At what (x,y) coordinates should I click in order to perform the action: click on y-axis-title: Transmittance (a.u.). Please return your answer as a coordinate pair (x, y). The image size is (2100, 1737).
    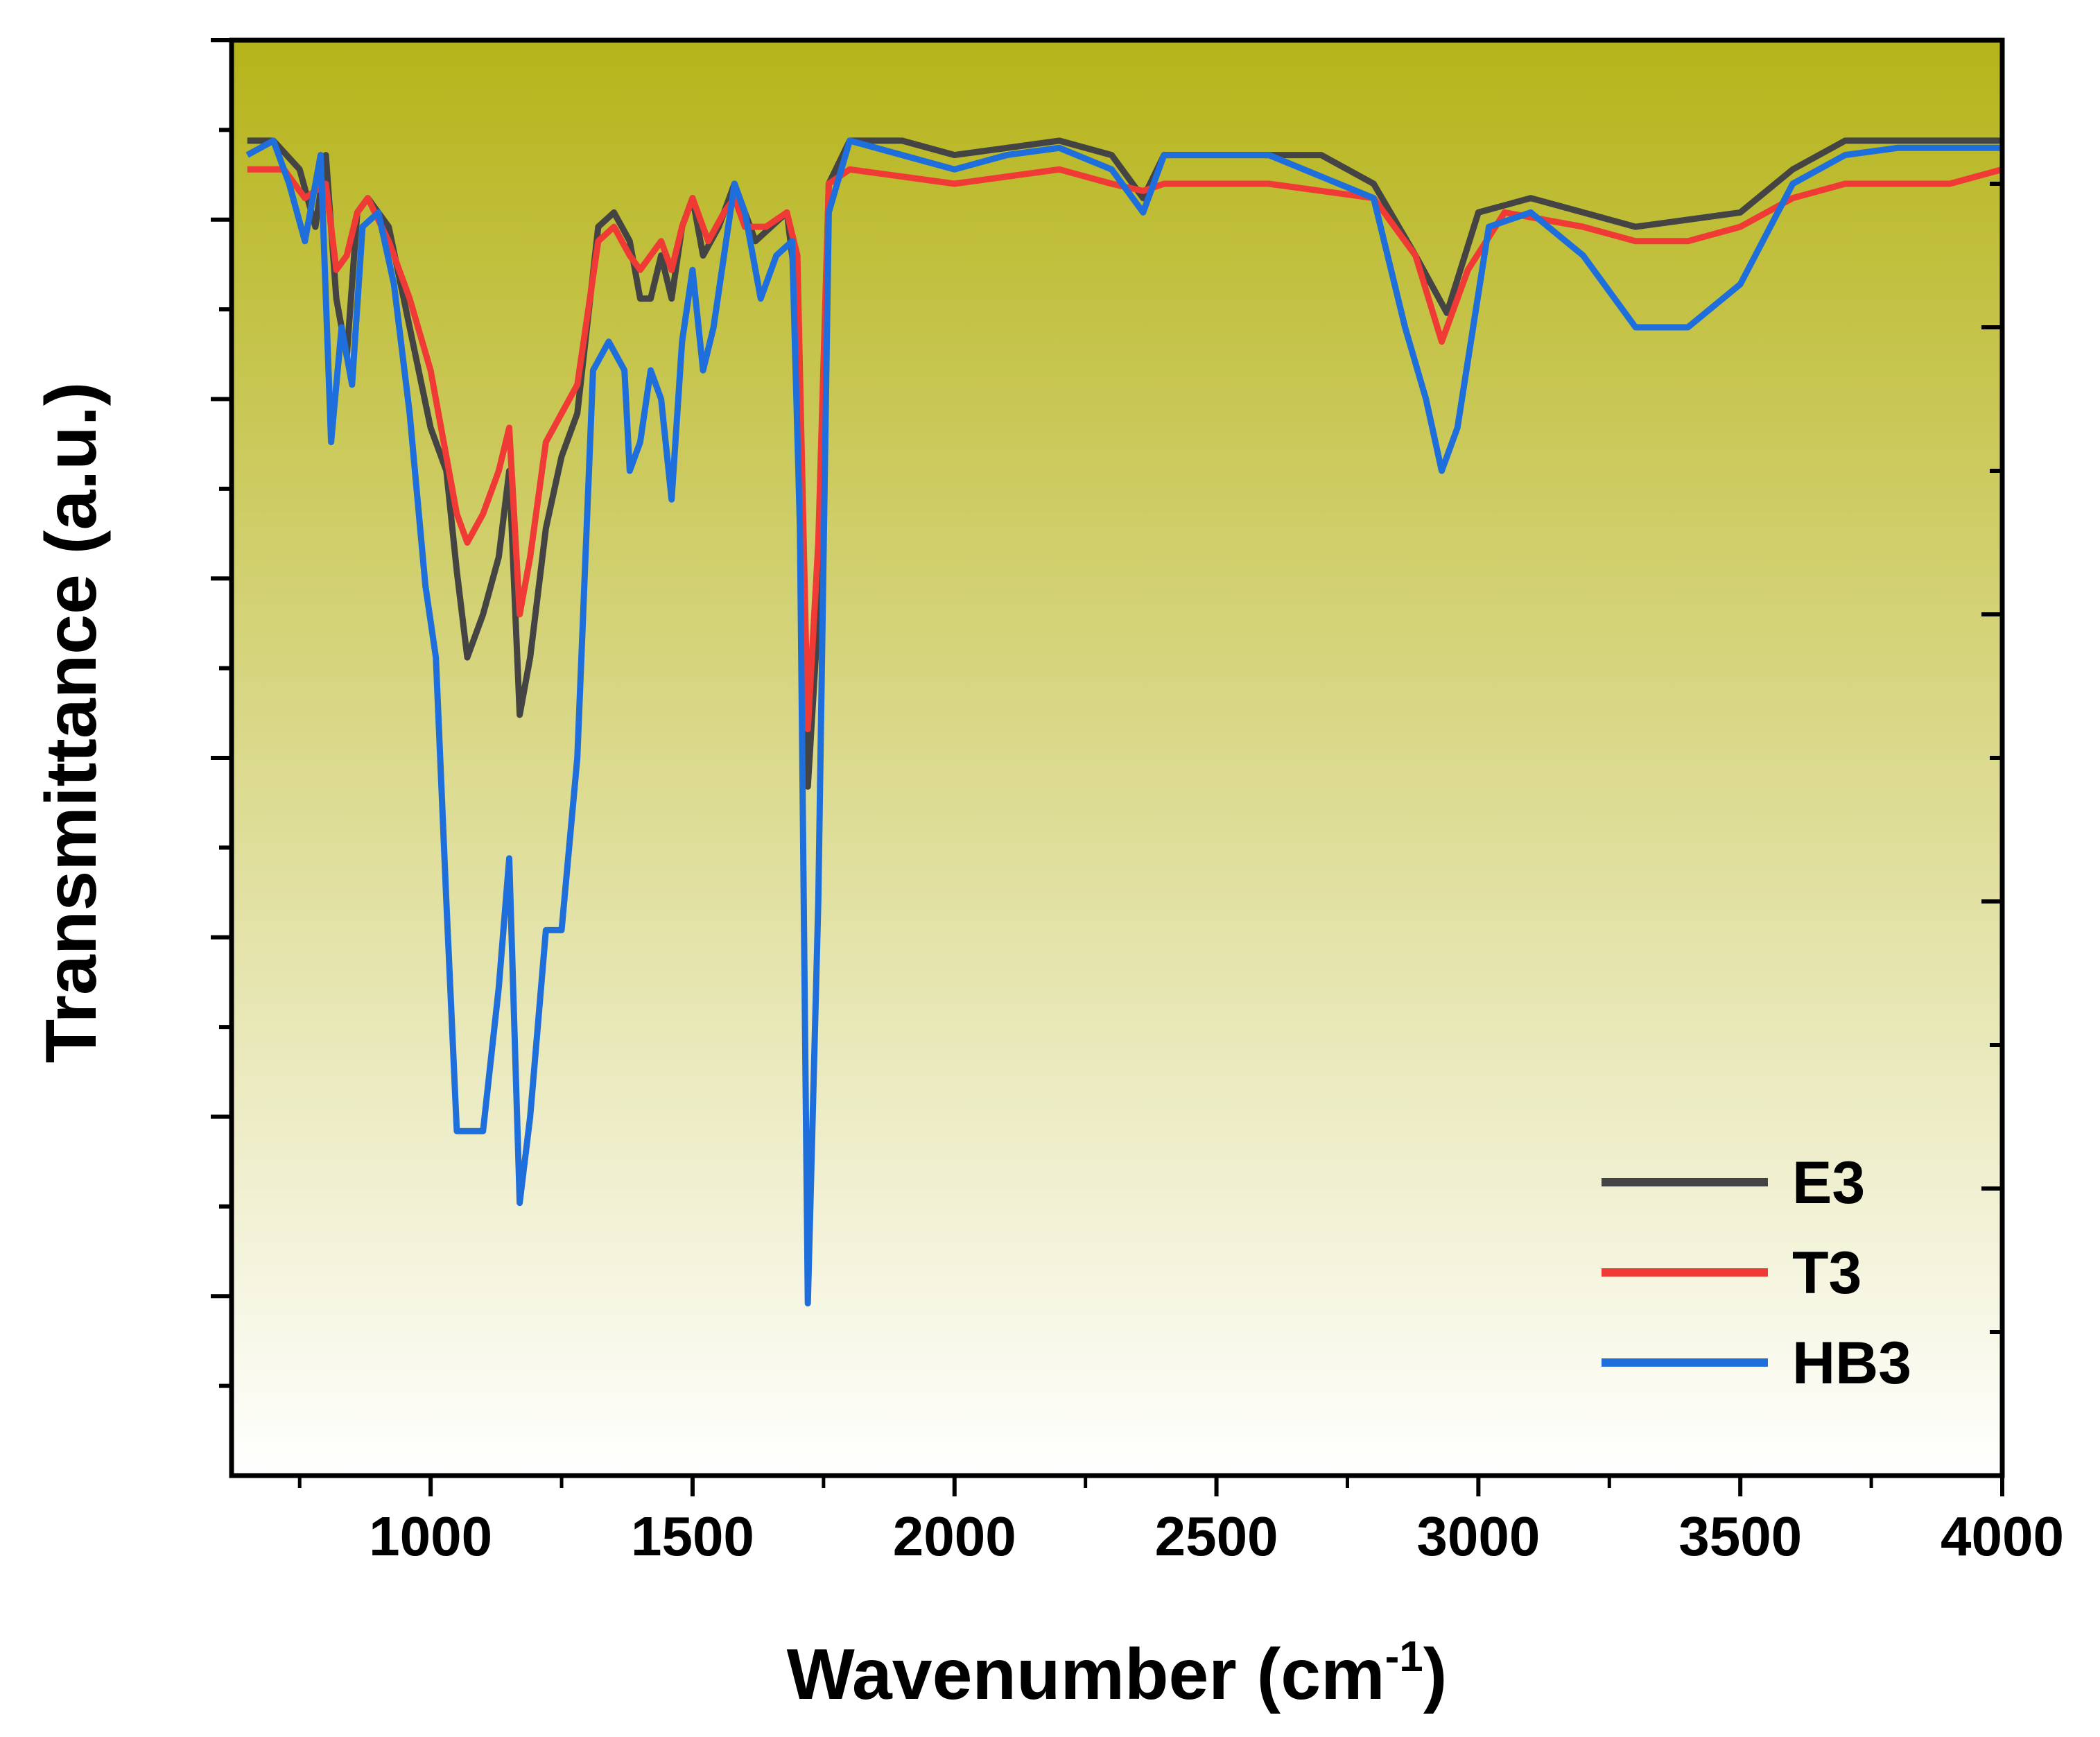
    Looking at the image, I should click on (71, 722).